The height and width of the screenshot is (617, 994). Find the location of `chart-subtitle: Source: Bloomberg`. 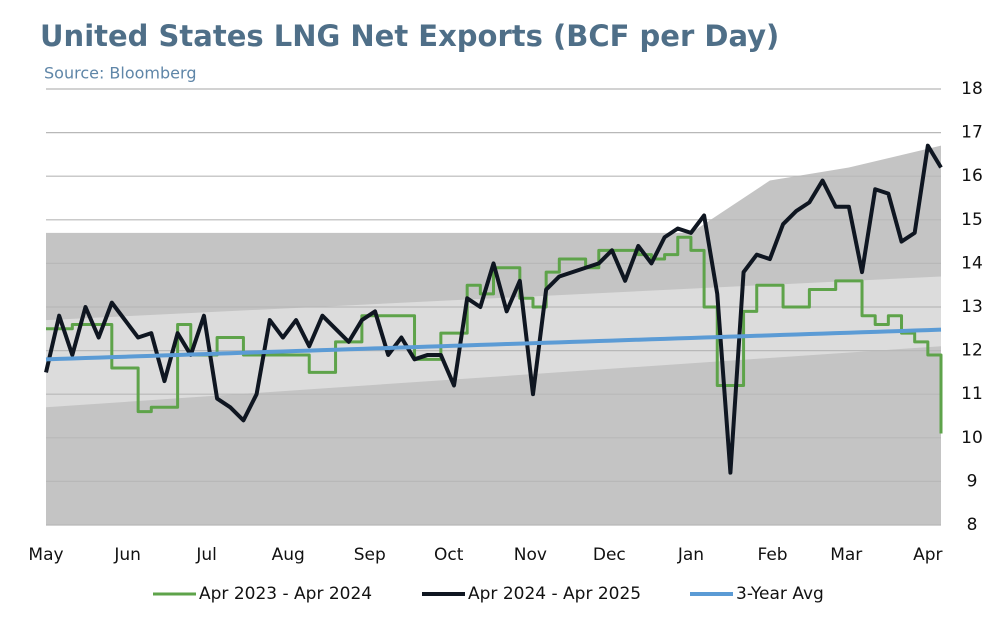

chart-subtitle: Source: Bloomberg is located at coordinates (120, 73).